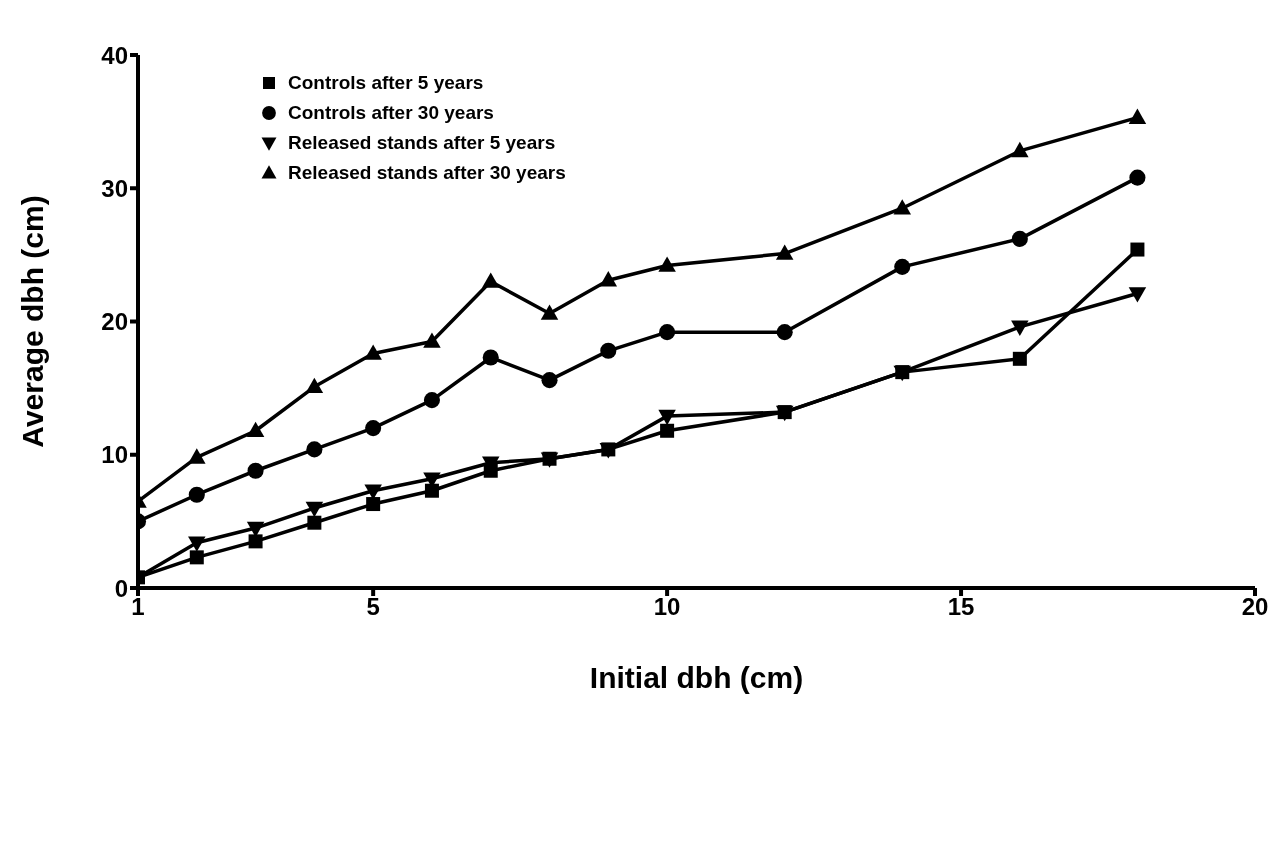 This screenshot has width=1285, height=842. What do you see at coordinates (114, 455) in the screenshot?
I see `y-tick-label: 10` at bounding box center [114, 455].